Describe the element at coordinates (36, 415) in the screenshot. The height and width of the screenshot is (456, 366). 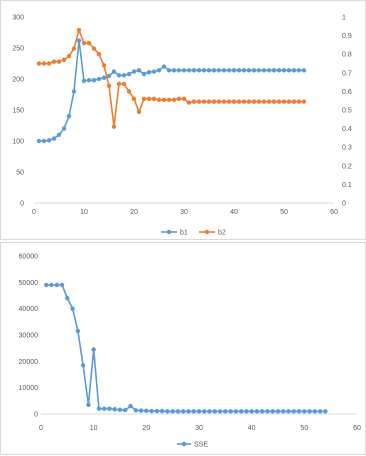
I see `y-tick-label: 0` at that location.